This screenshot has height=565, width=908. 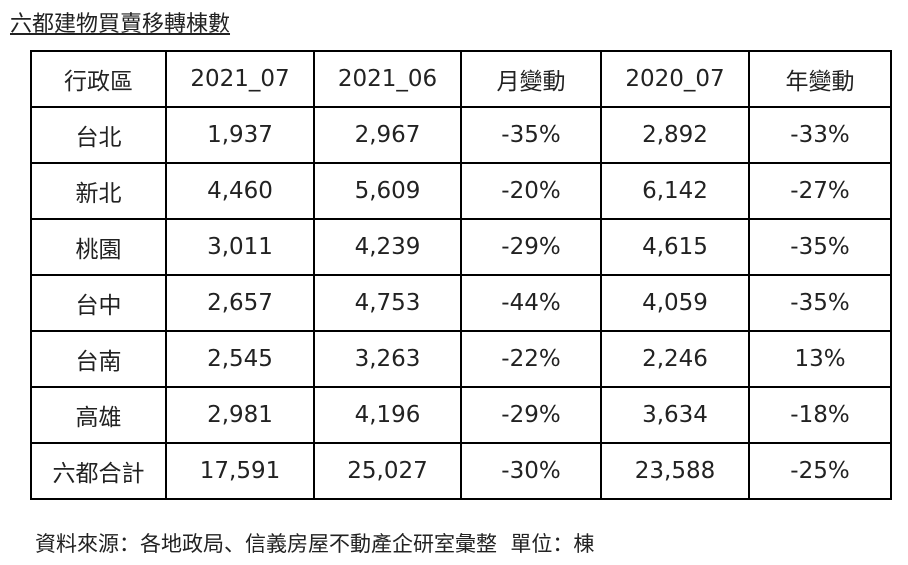 I want to click on cell: 4,239, so click(x=387, y=247).